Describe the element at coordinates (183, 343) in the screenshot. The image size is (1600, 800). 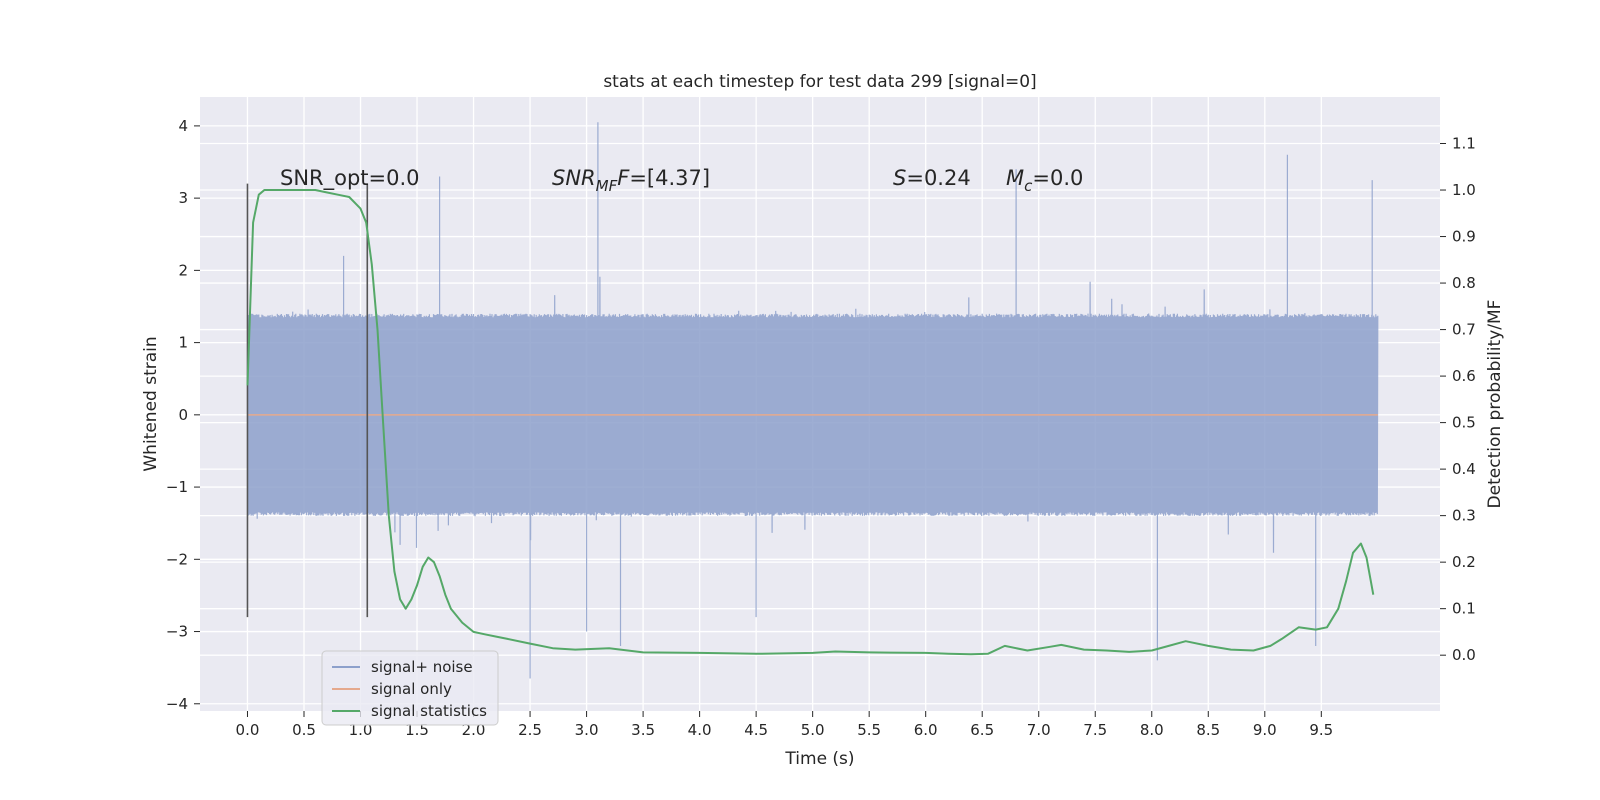
I see `y-tick-label: 1` at that location.